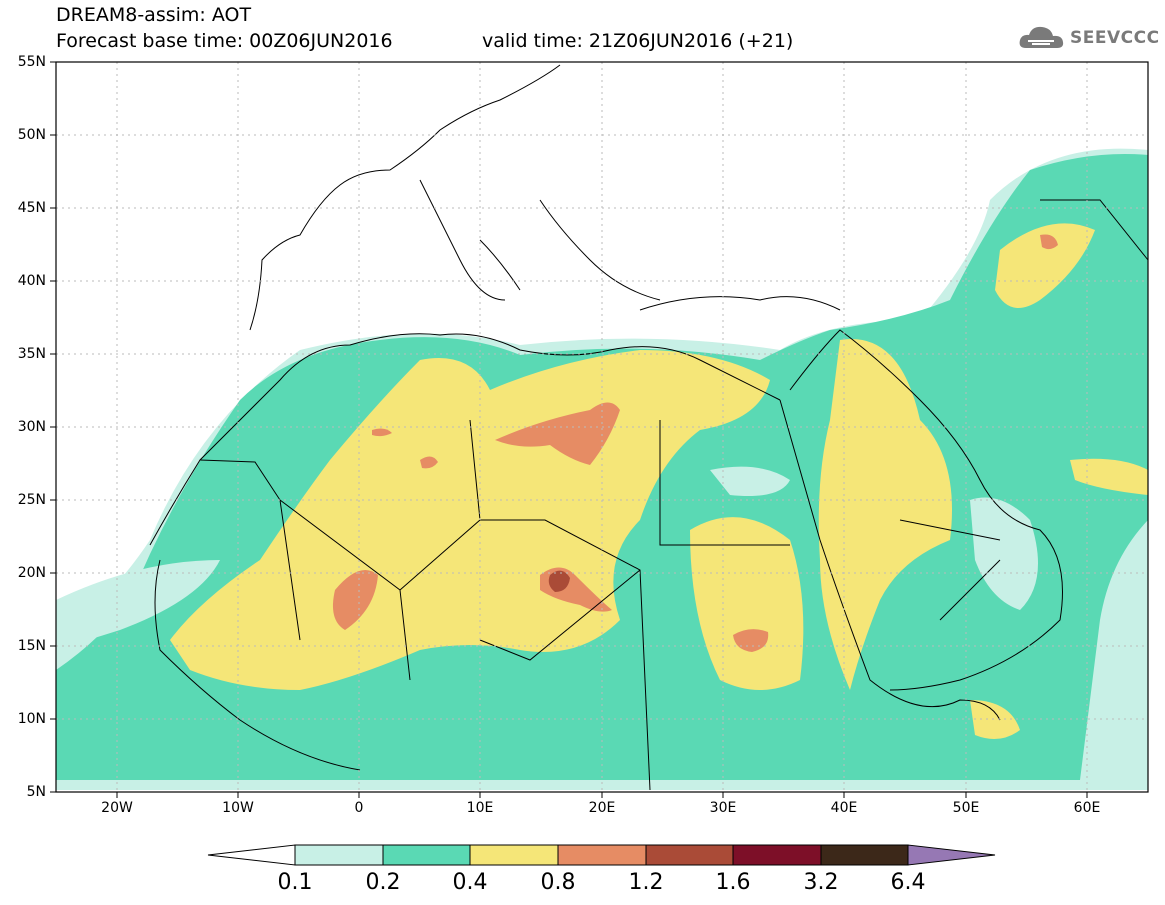 This screenshot has width=1165, height=905. Describe the element at coordinates (1041, 37) in the screenshot. I see `cloud-icon` at that location.